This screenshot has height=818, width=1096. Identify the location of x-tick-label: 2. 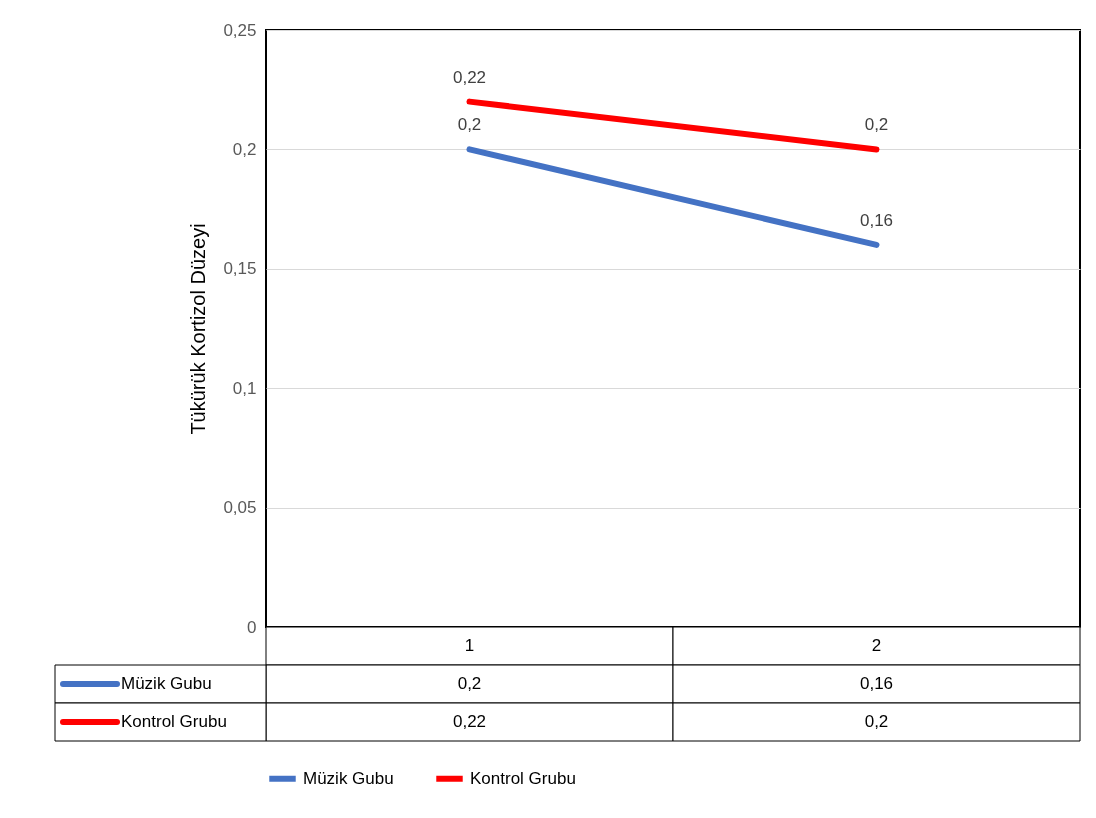
(876, 645).